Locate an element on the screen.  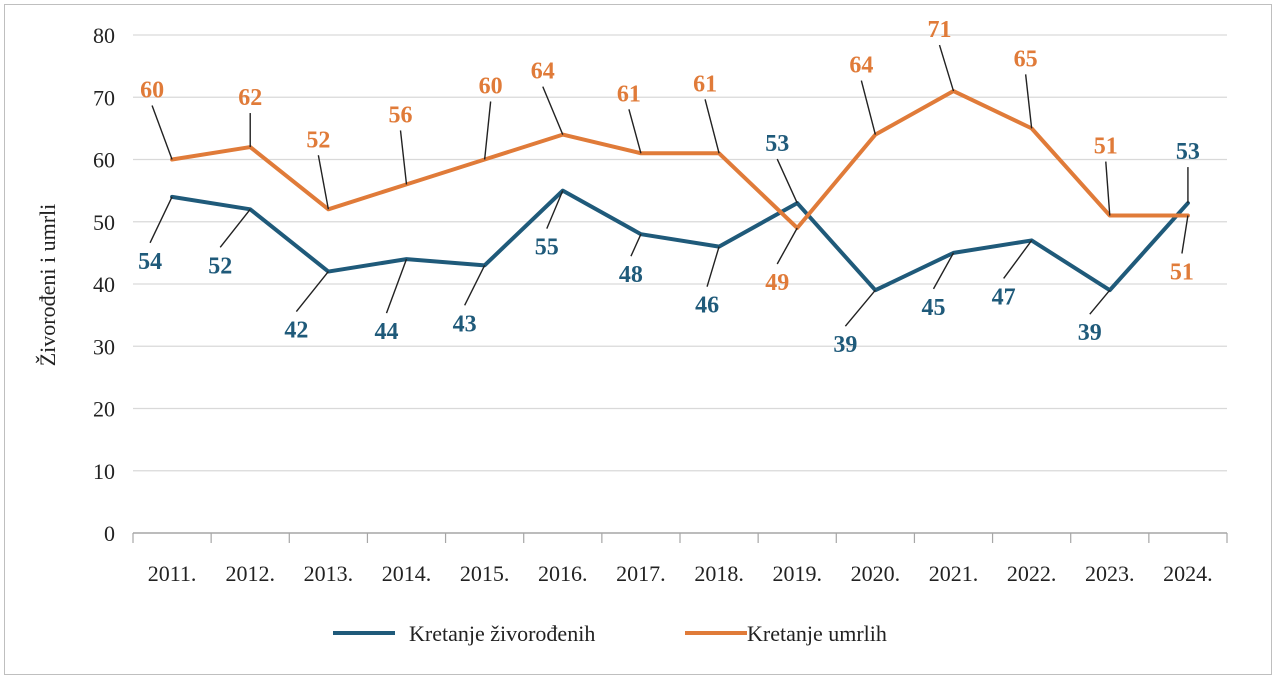
x-tick-label: 2024. is located at coordinates (1188, 573).